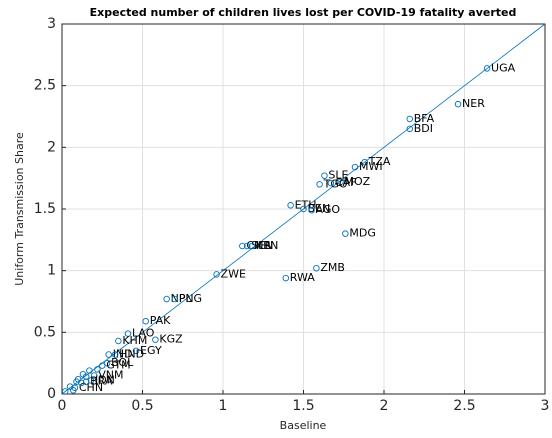 This screenshot has height=438, width=552. Describe the element at coordinates (384, 406) in the screenshot. I see `x-tick-label: 2` at that location.